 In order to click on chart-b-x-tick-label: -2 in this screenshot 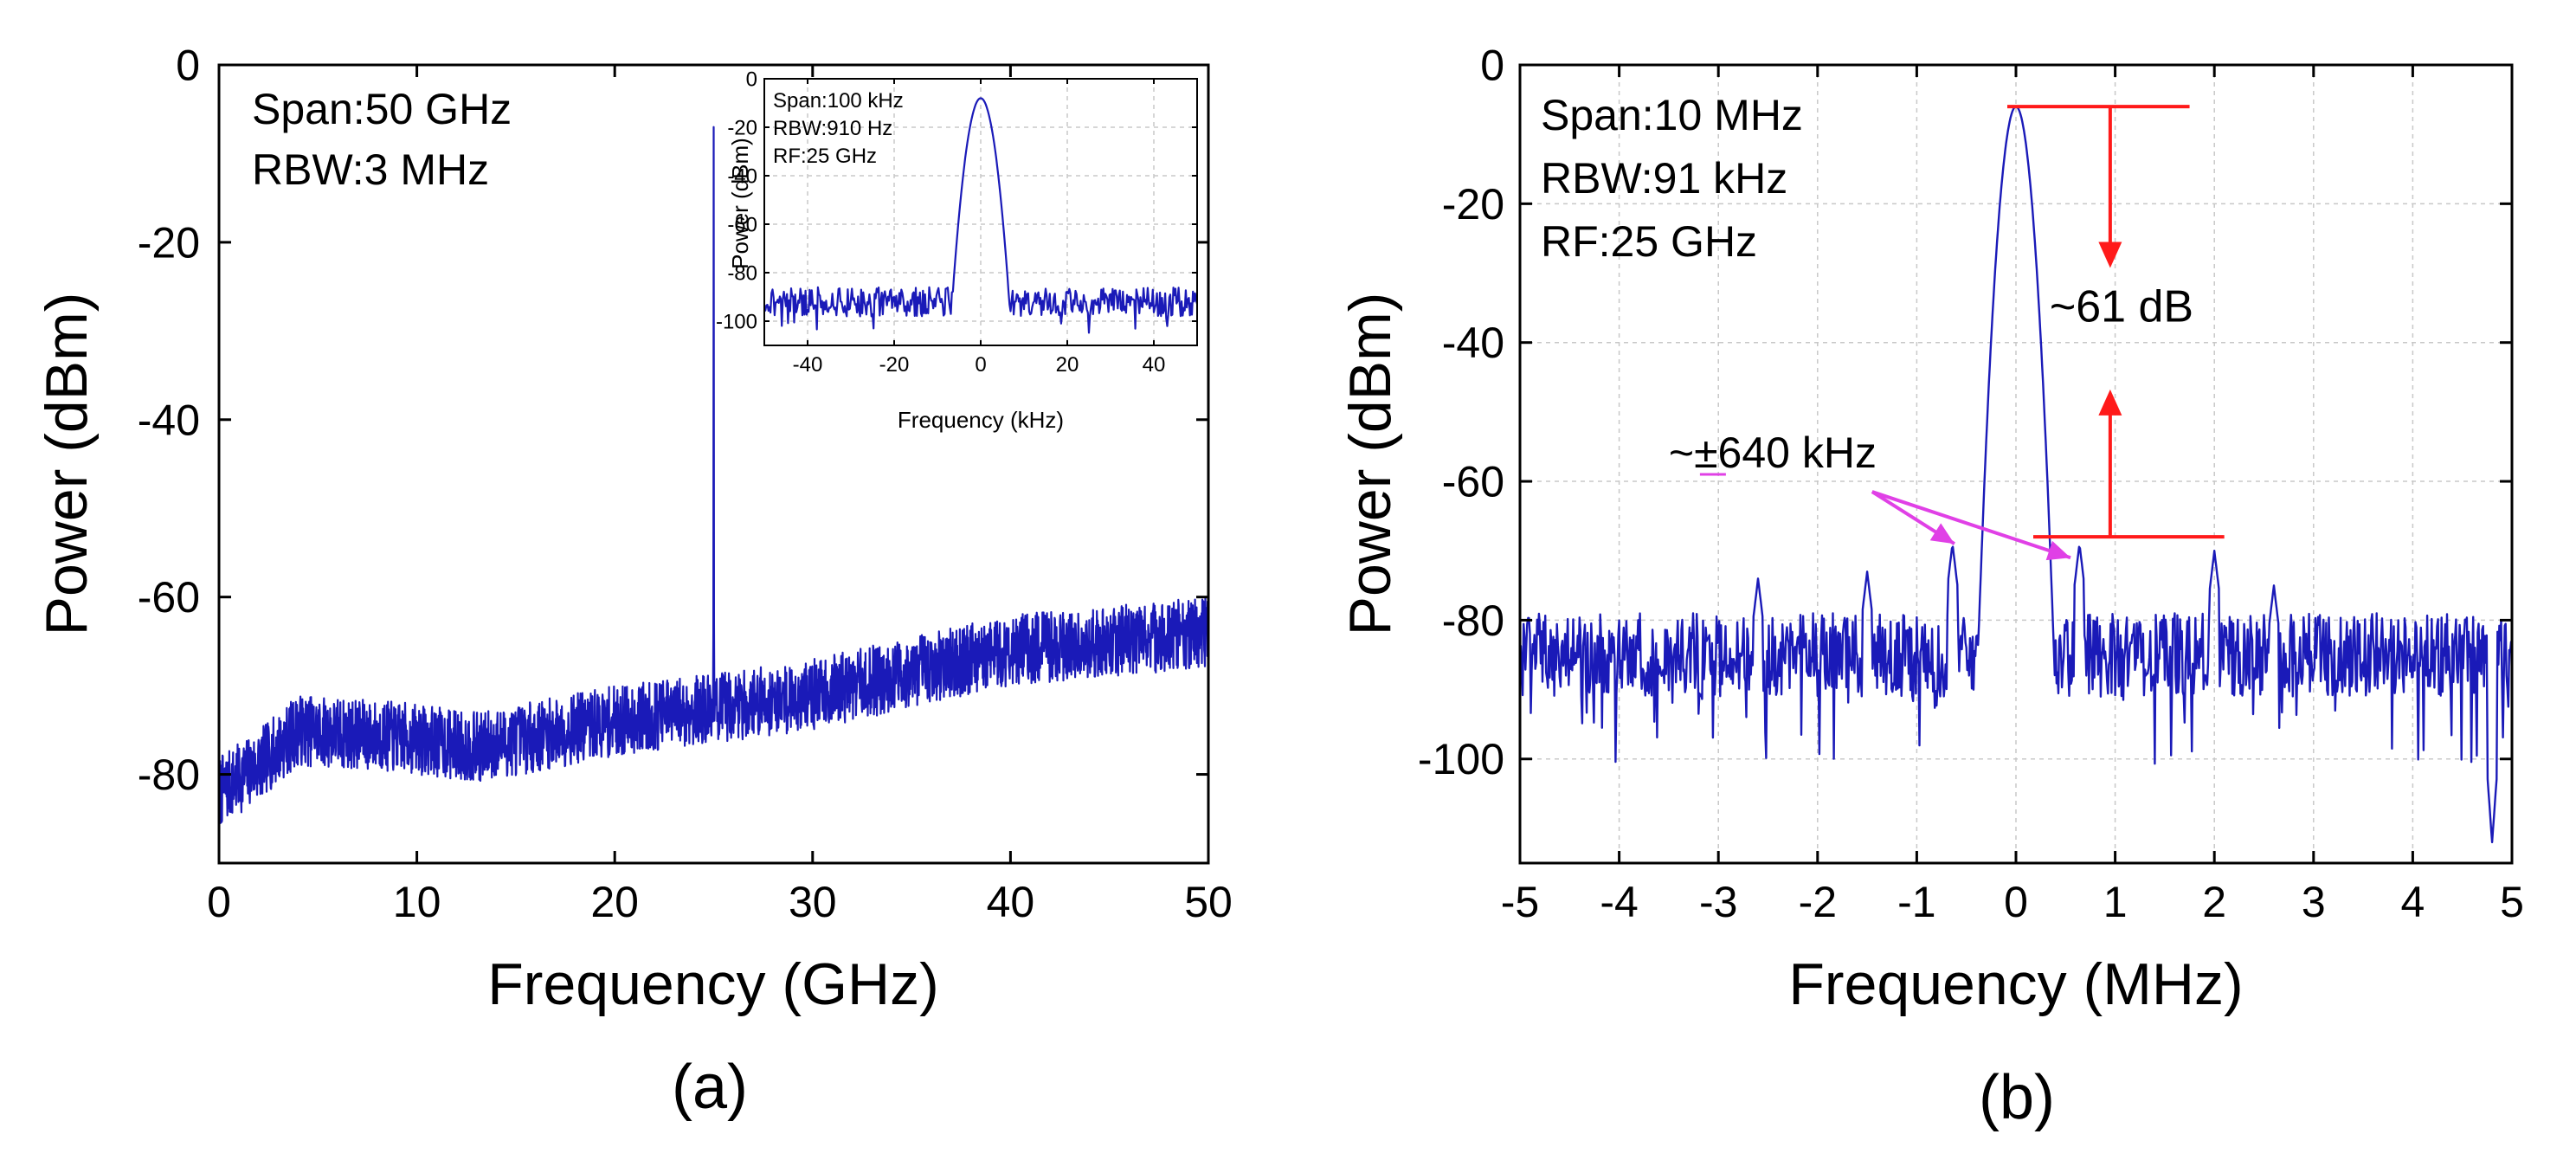, I will do `click(1818, 902)`.